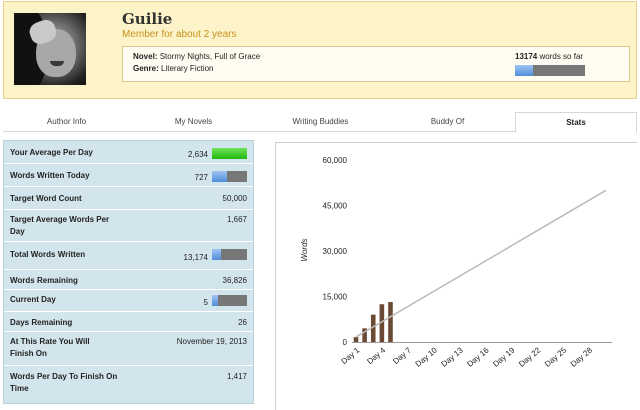  Describe the element at coordinates (128, 280) in the screenshot. I see `stat-row-words-remaining: Words Remaining 36,826` at that location.